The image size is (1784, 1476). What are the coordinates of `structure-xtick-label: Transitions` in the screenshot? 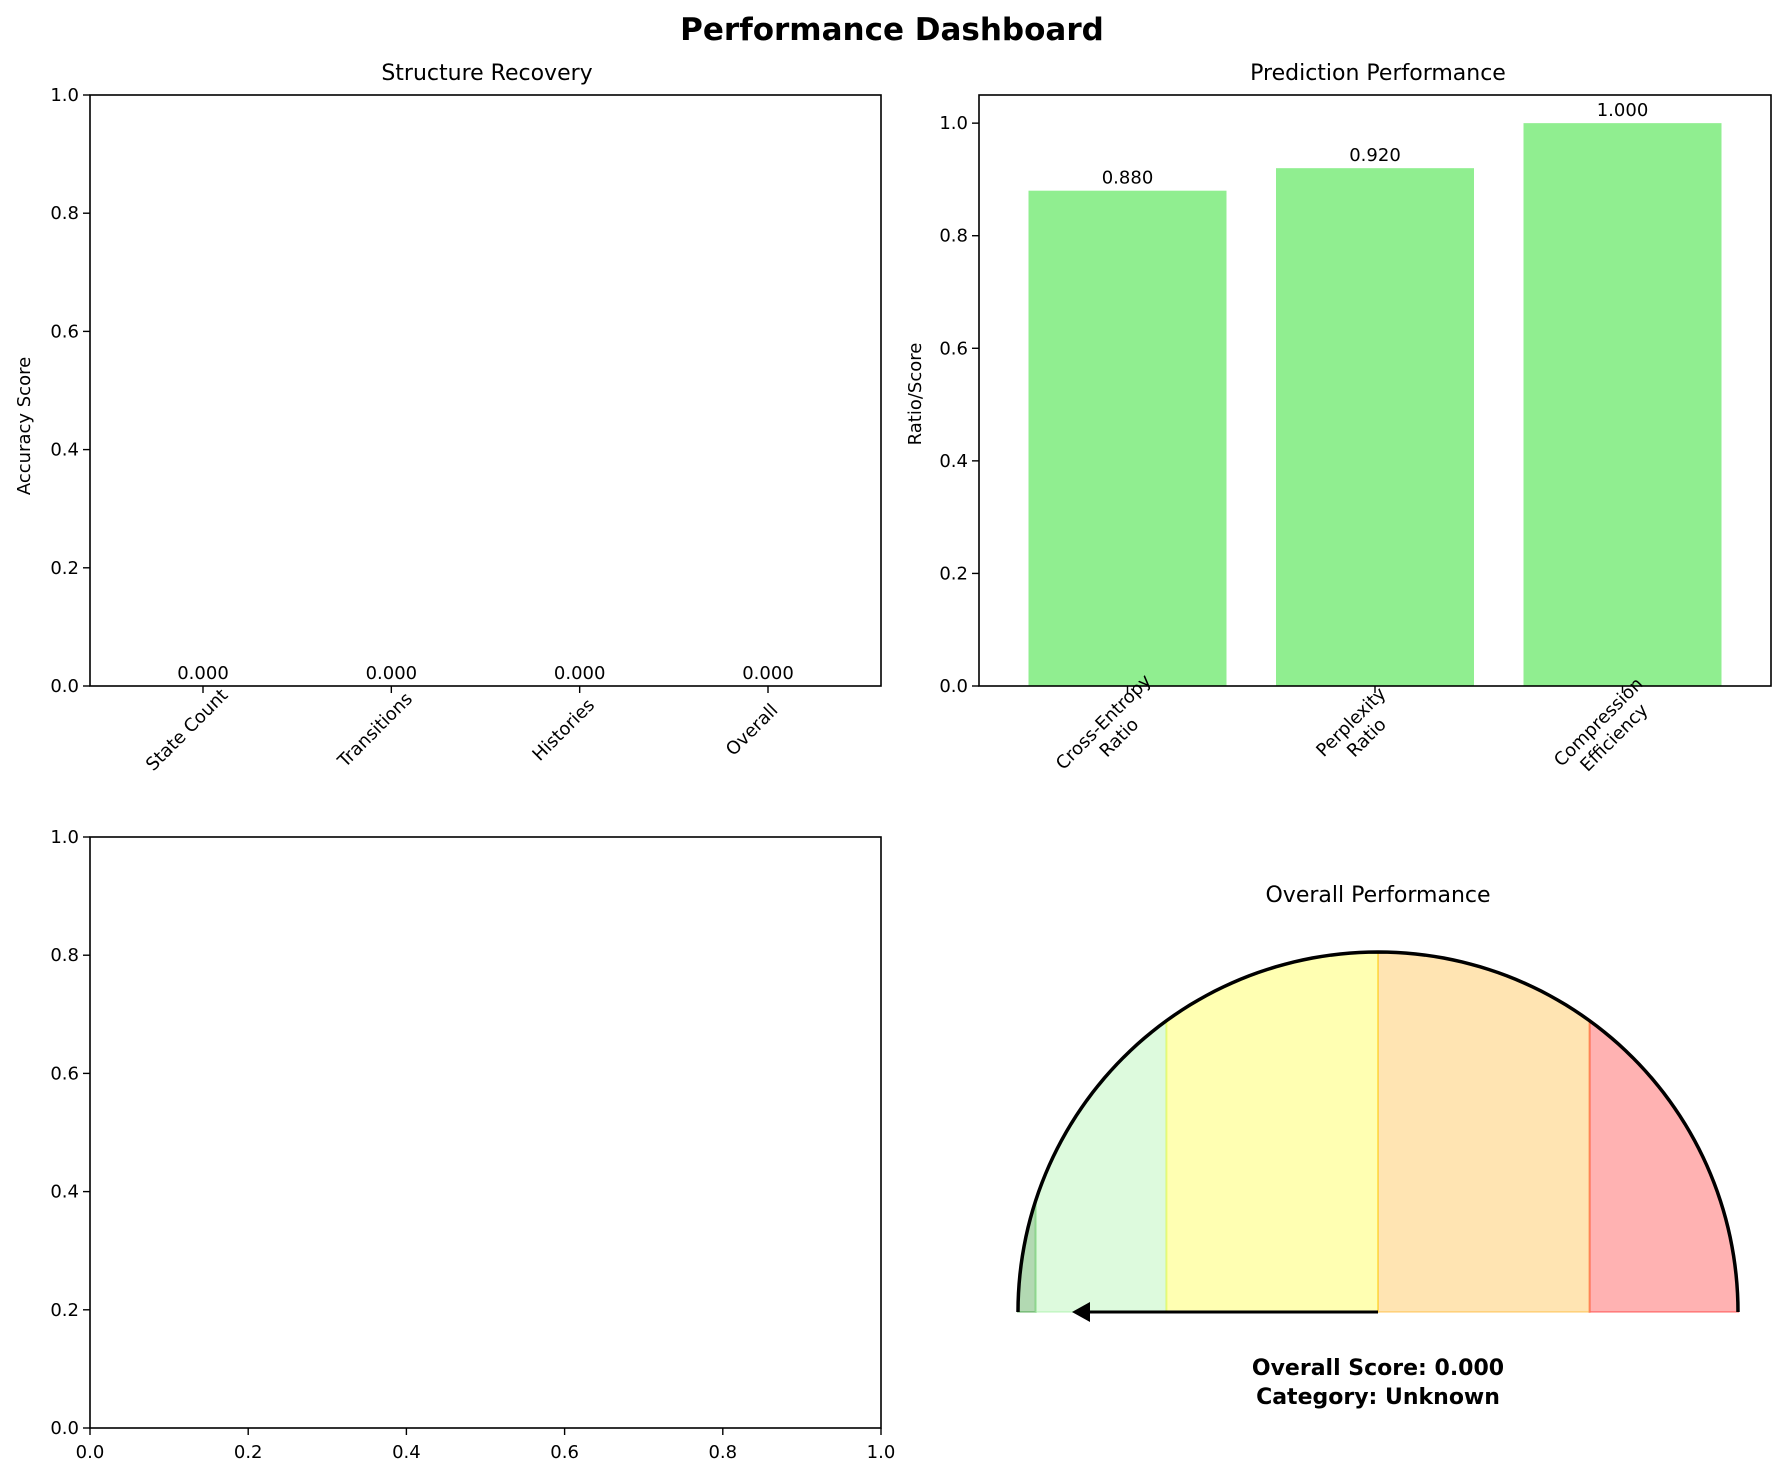 It's located at (375, 731).